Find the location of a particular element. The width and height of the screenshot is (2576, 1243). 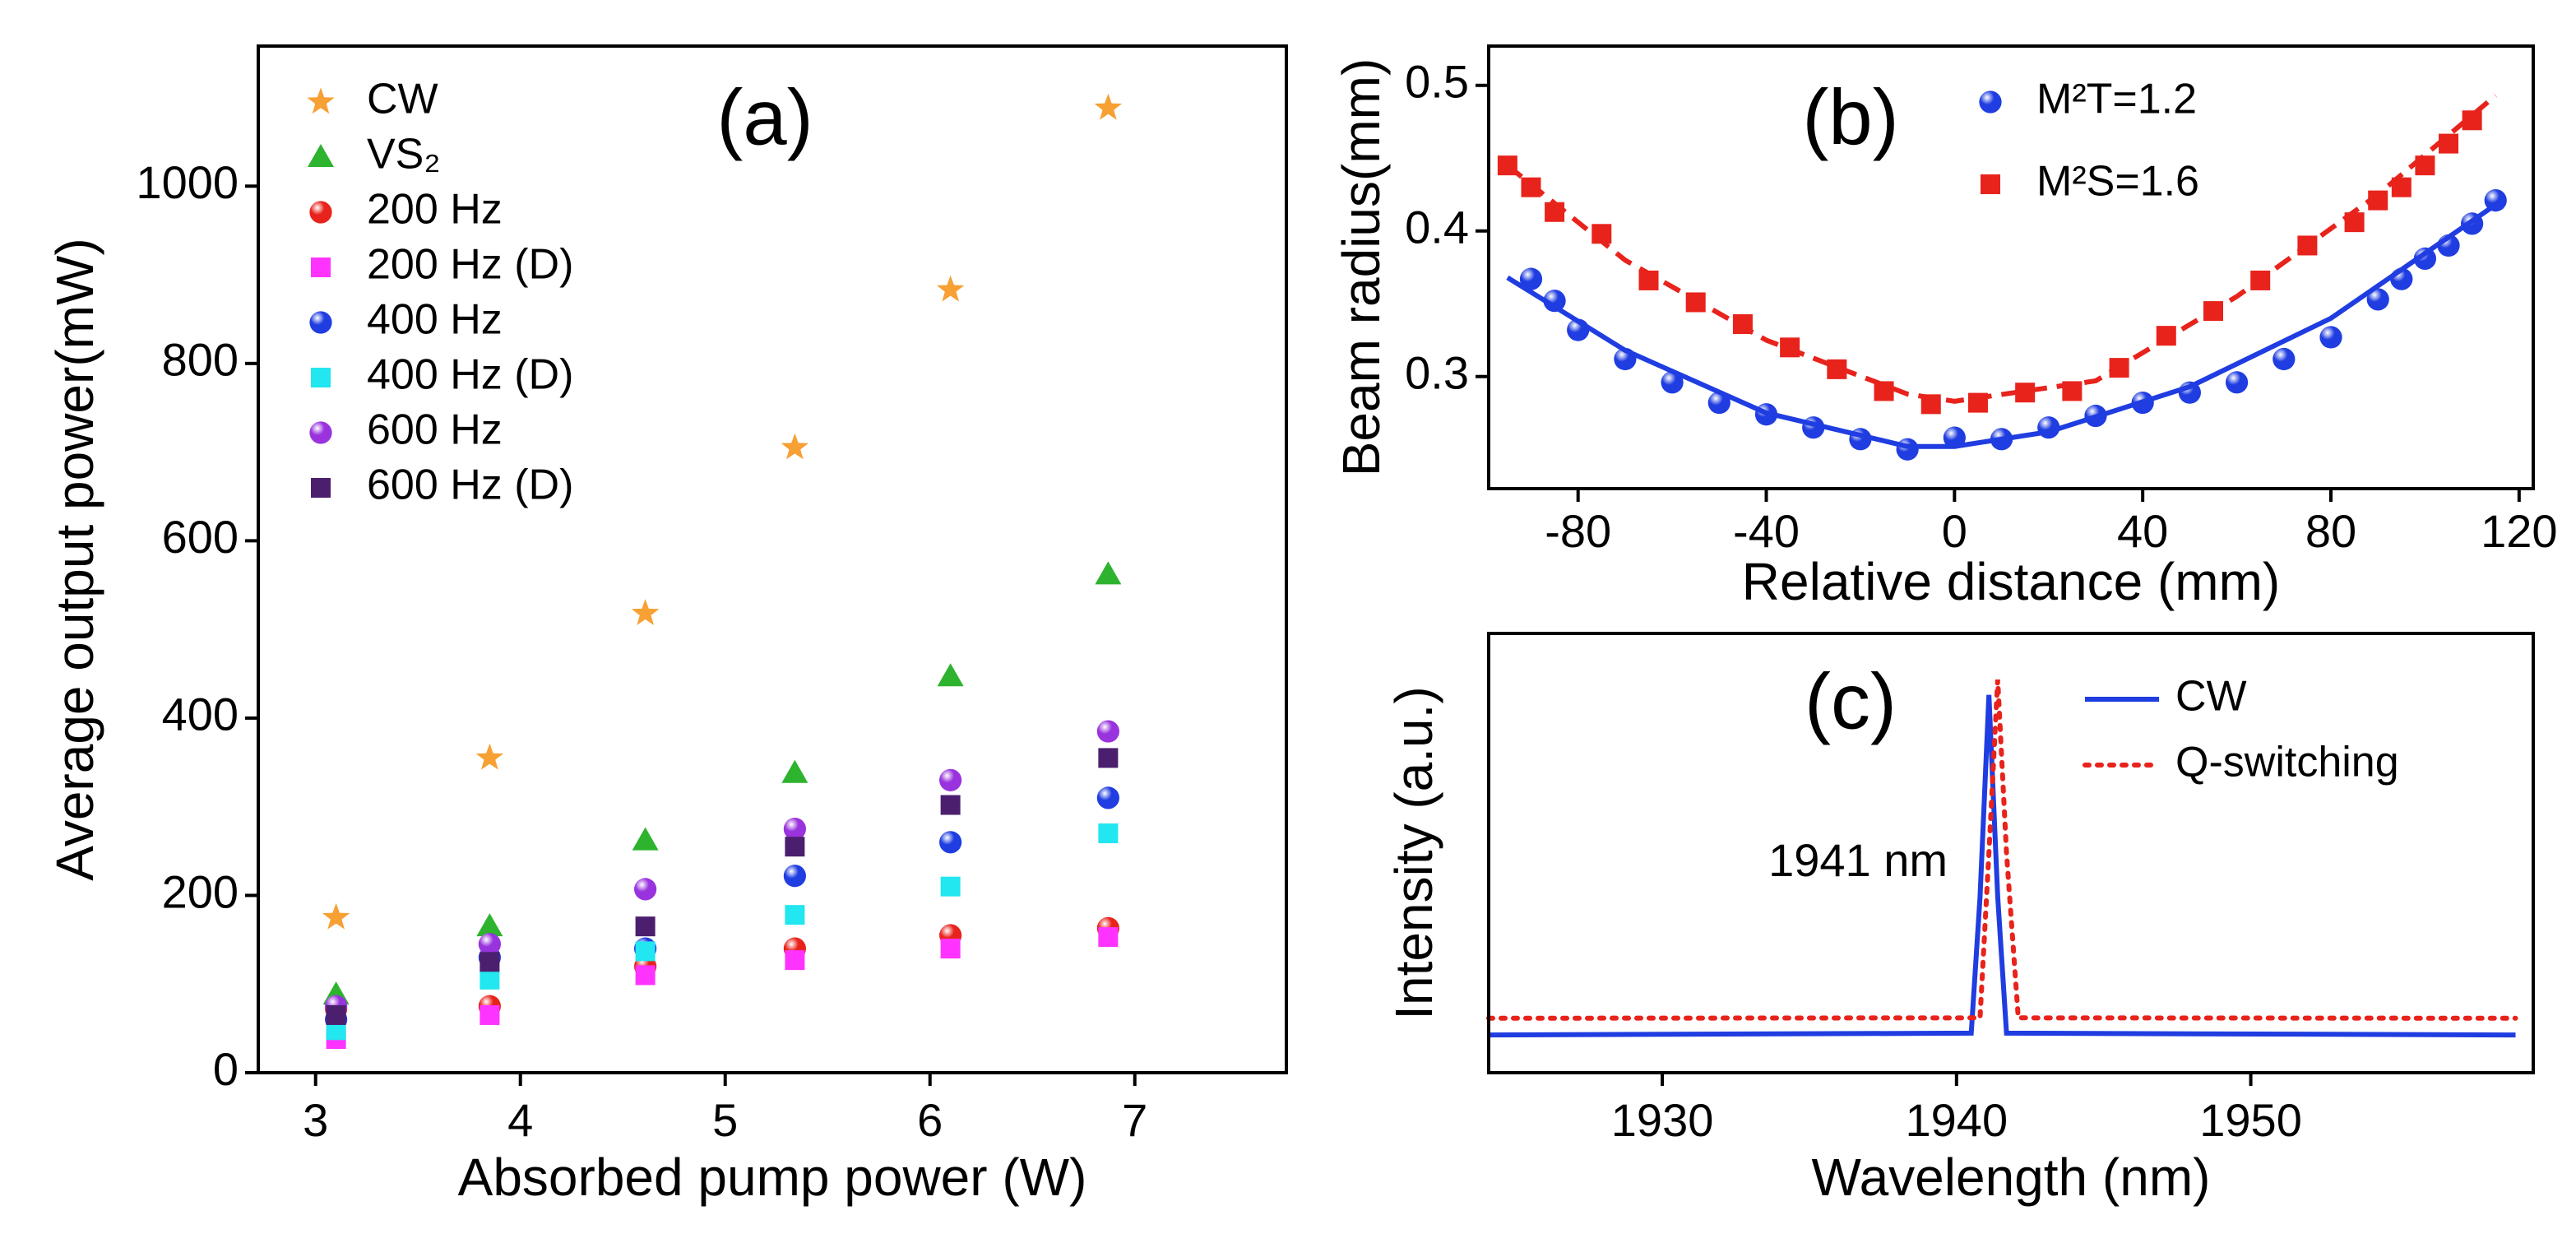

y-axis-title: Intensity (a.u.) is located at coordinates (1414, 853).